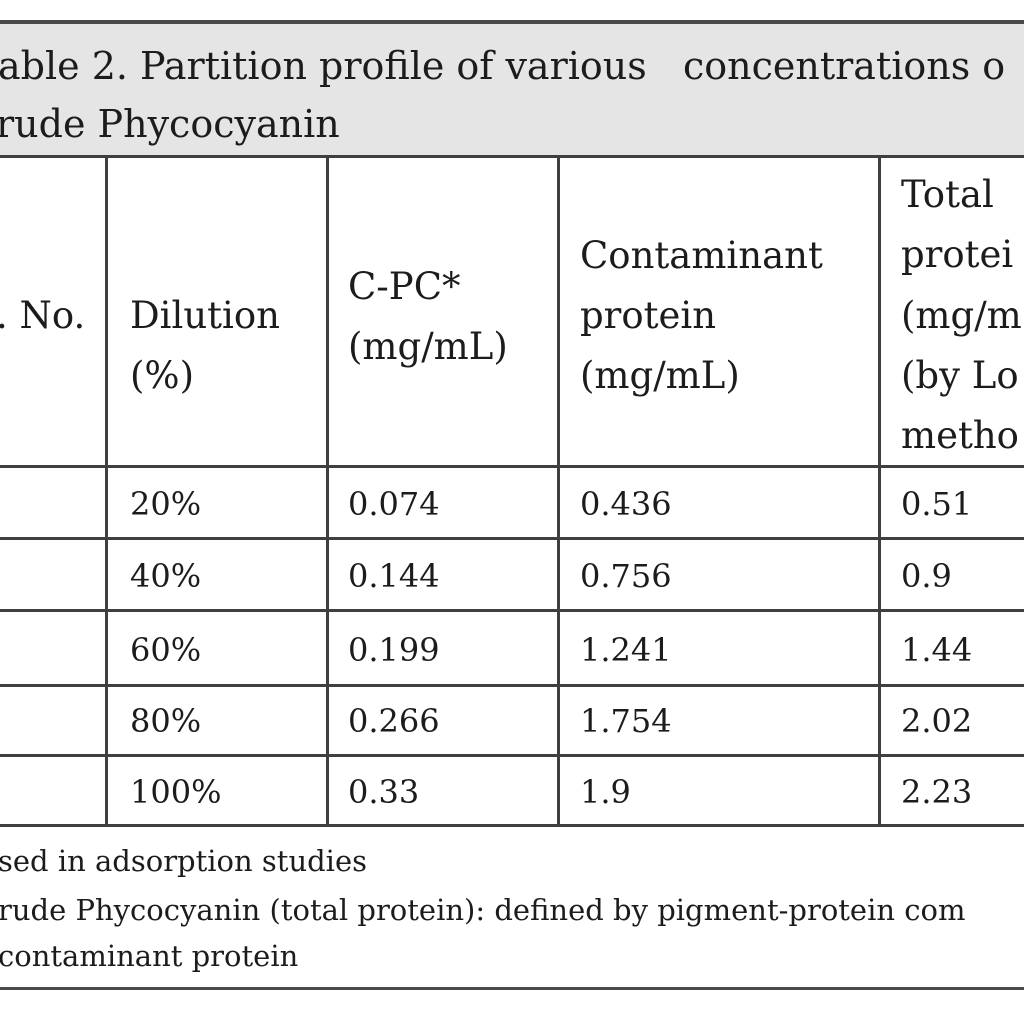 The height and width of the screenshot is (1024, 1024). I want to click on header-total-line-4: (by Lo, so click(960, 375).